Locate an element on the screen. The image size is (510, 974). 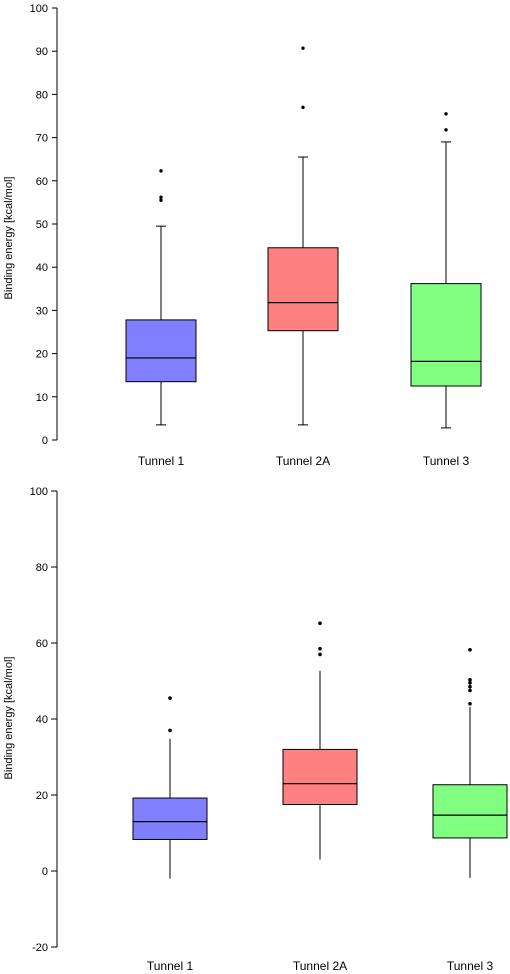
y-tick-label: 30 is located at coordinates (42, 311).